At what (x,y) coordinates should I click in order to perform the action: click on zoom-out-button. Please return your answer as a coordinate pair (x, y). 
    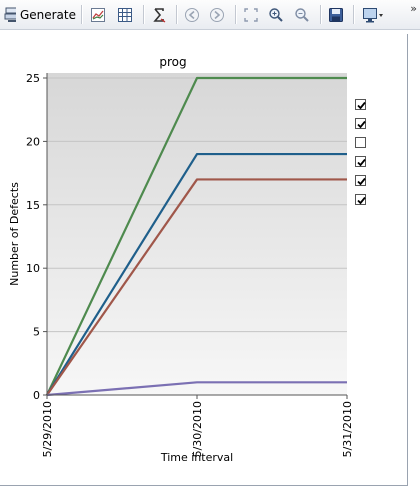
    Looking at the image, I should click on (302, 14).